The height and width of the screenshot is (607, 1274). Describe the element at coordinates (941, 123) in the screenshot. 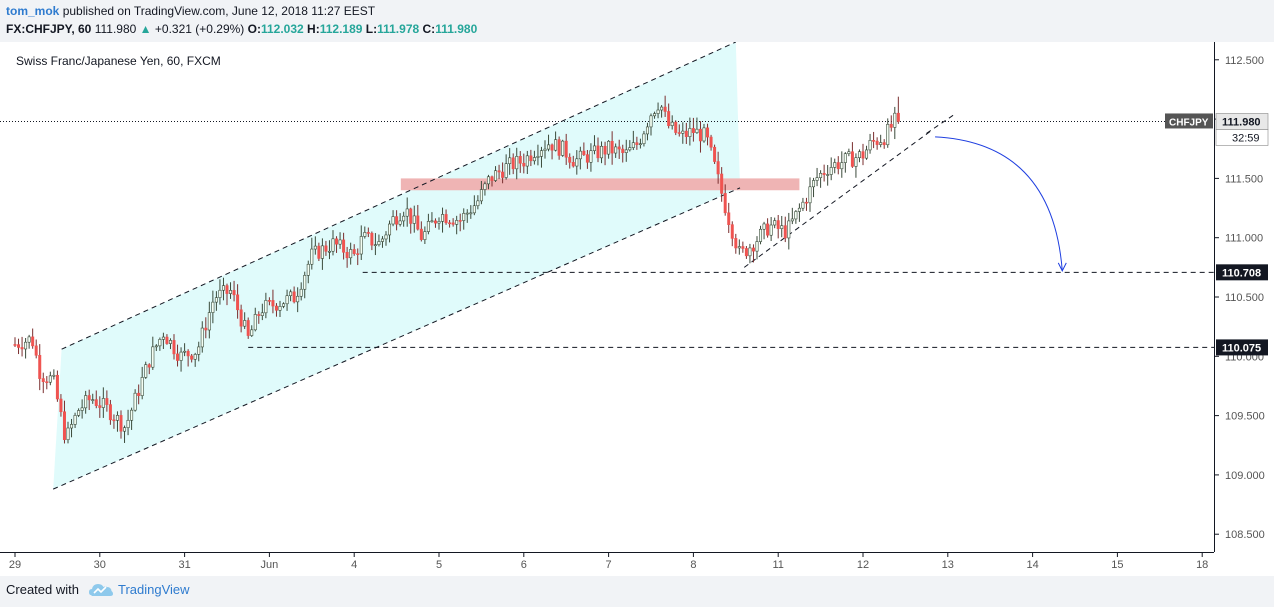

I see `rising-resistance-line` at that location.